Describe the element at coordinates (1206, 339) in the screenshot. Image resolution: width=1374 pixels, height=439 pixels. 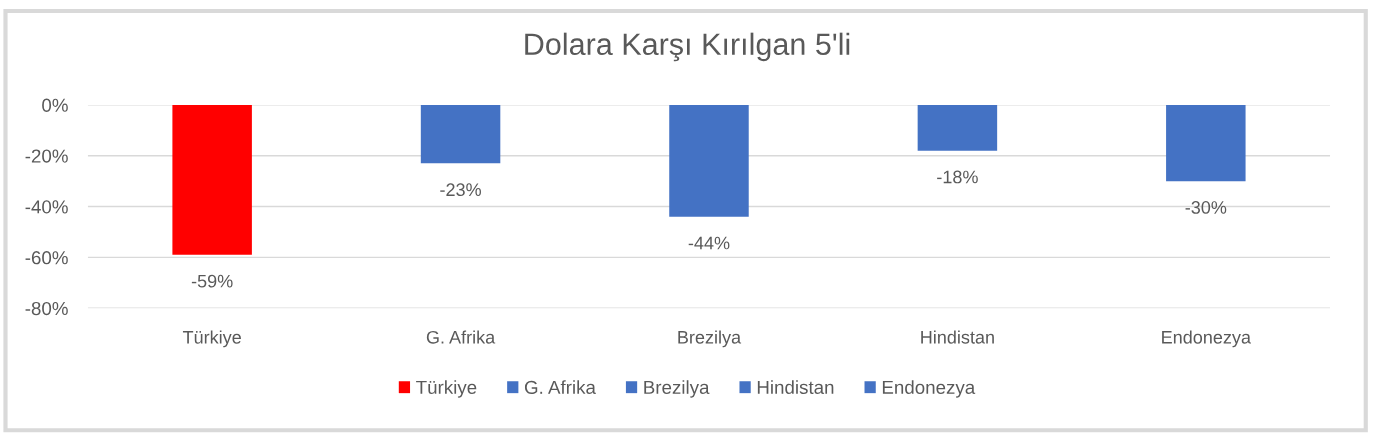
I see `x-tick-label: Endonezya` at that location.